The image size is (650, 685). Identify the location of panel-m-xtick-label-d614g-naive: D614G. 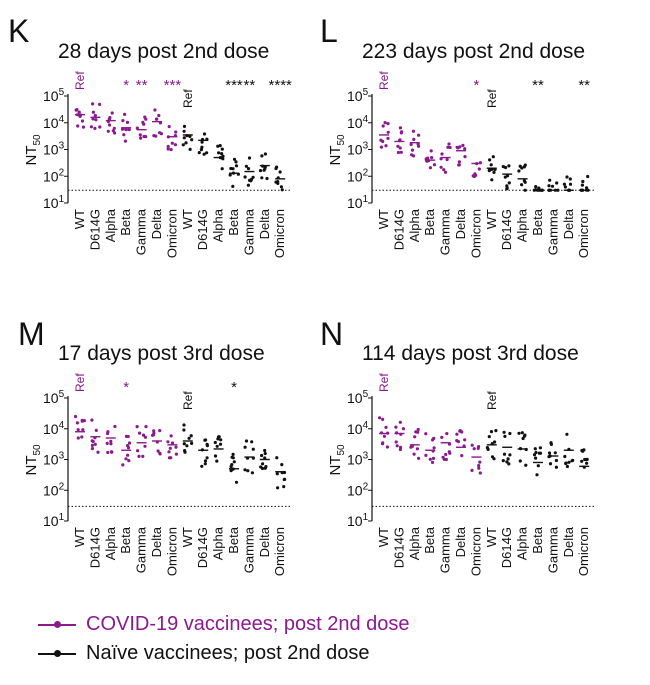
(202, 547).